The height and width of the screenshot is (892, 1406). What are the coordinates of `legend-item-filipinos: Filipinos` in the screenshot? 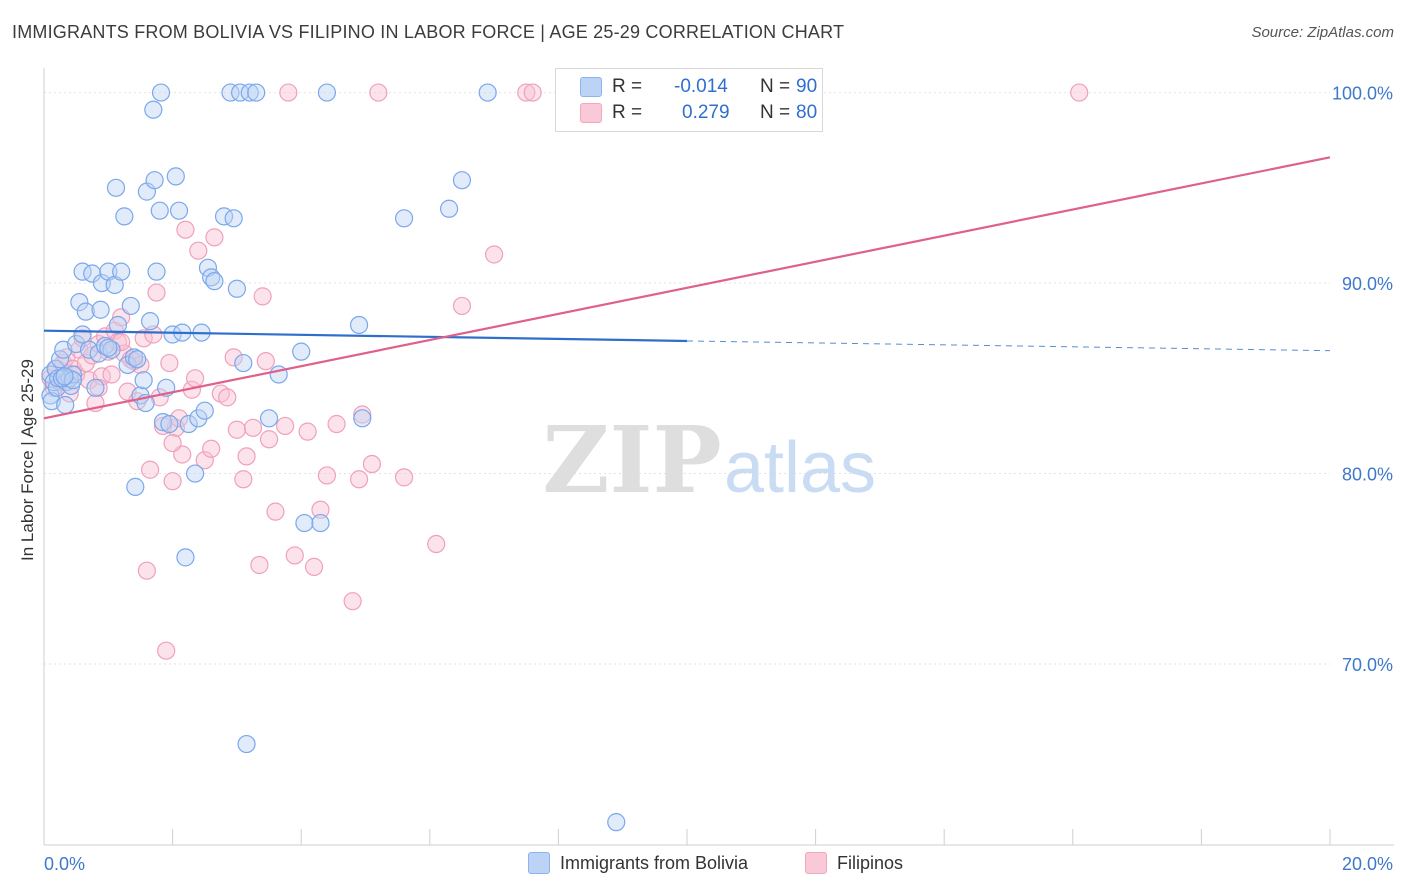 It's located at (854, 863).